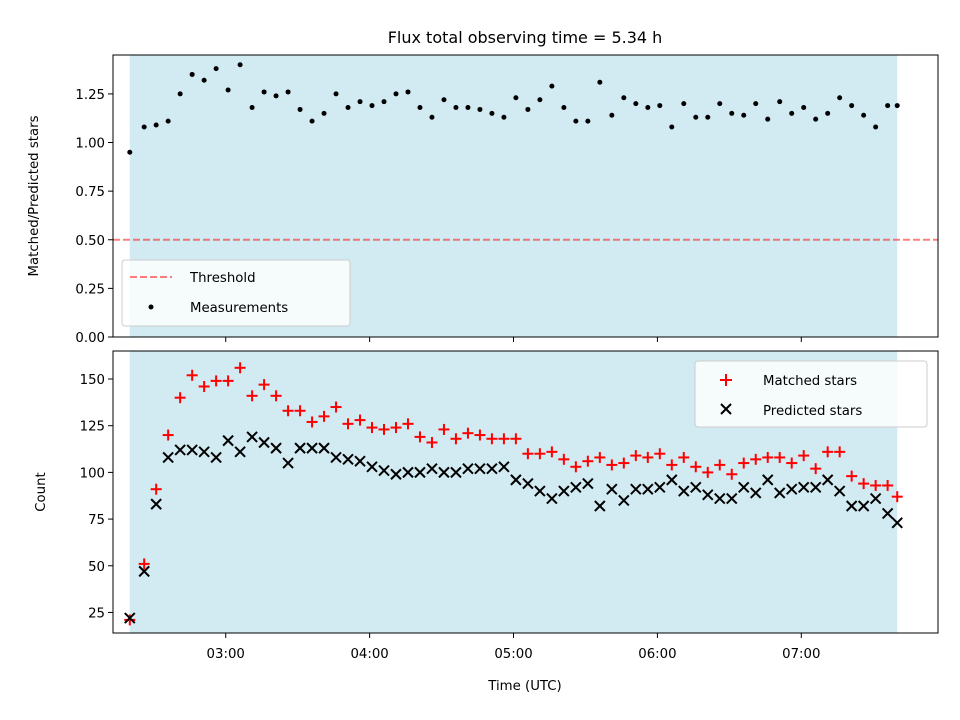 The width and height of the screenshot is (960, 720). What do you see at coordinates (525, 37) in the screenshot?
I see `chart-title: Flux total observing time = 5.34 h` at bounding box center [525, 37].